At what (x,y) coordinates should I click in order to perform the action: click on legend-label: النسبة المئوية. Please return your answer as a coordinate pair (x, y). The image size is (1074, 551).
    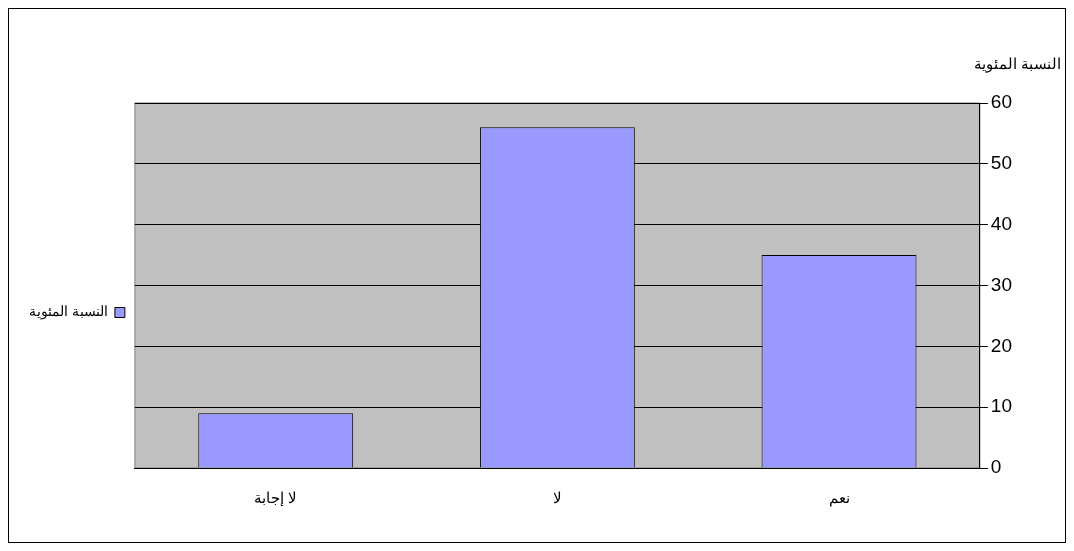
    Looking at the image, I should click on (68, 312).